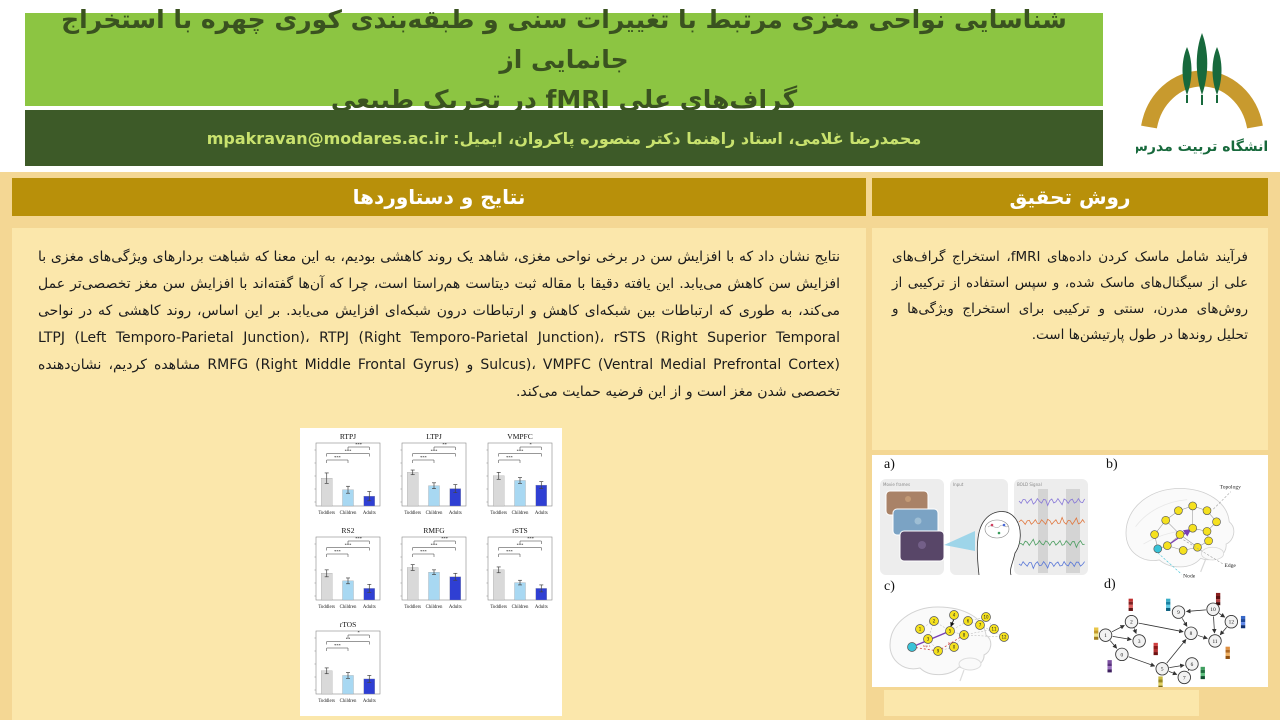 This screenshot has height=720, width=1280. Describe the element at coordinates (348, 436) in the screenshot. I see `svg-text: RTPJ` at that location.